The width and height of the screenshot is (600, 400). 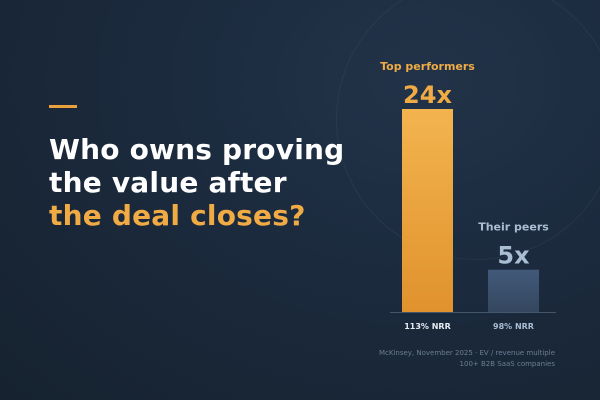 I want to click on bar-peers, so click(x=513, y=290).